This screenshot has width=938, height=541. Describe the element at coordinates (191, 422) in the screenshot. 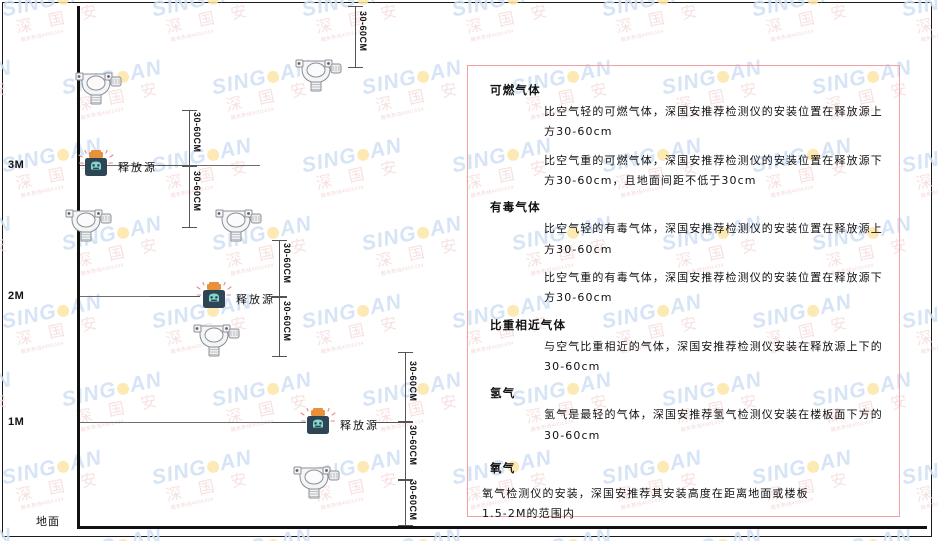

I see `level-line-1m` at that location.